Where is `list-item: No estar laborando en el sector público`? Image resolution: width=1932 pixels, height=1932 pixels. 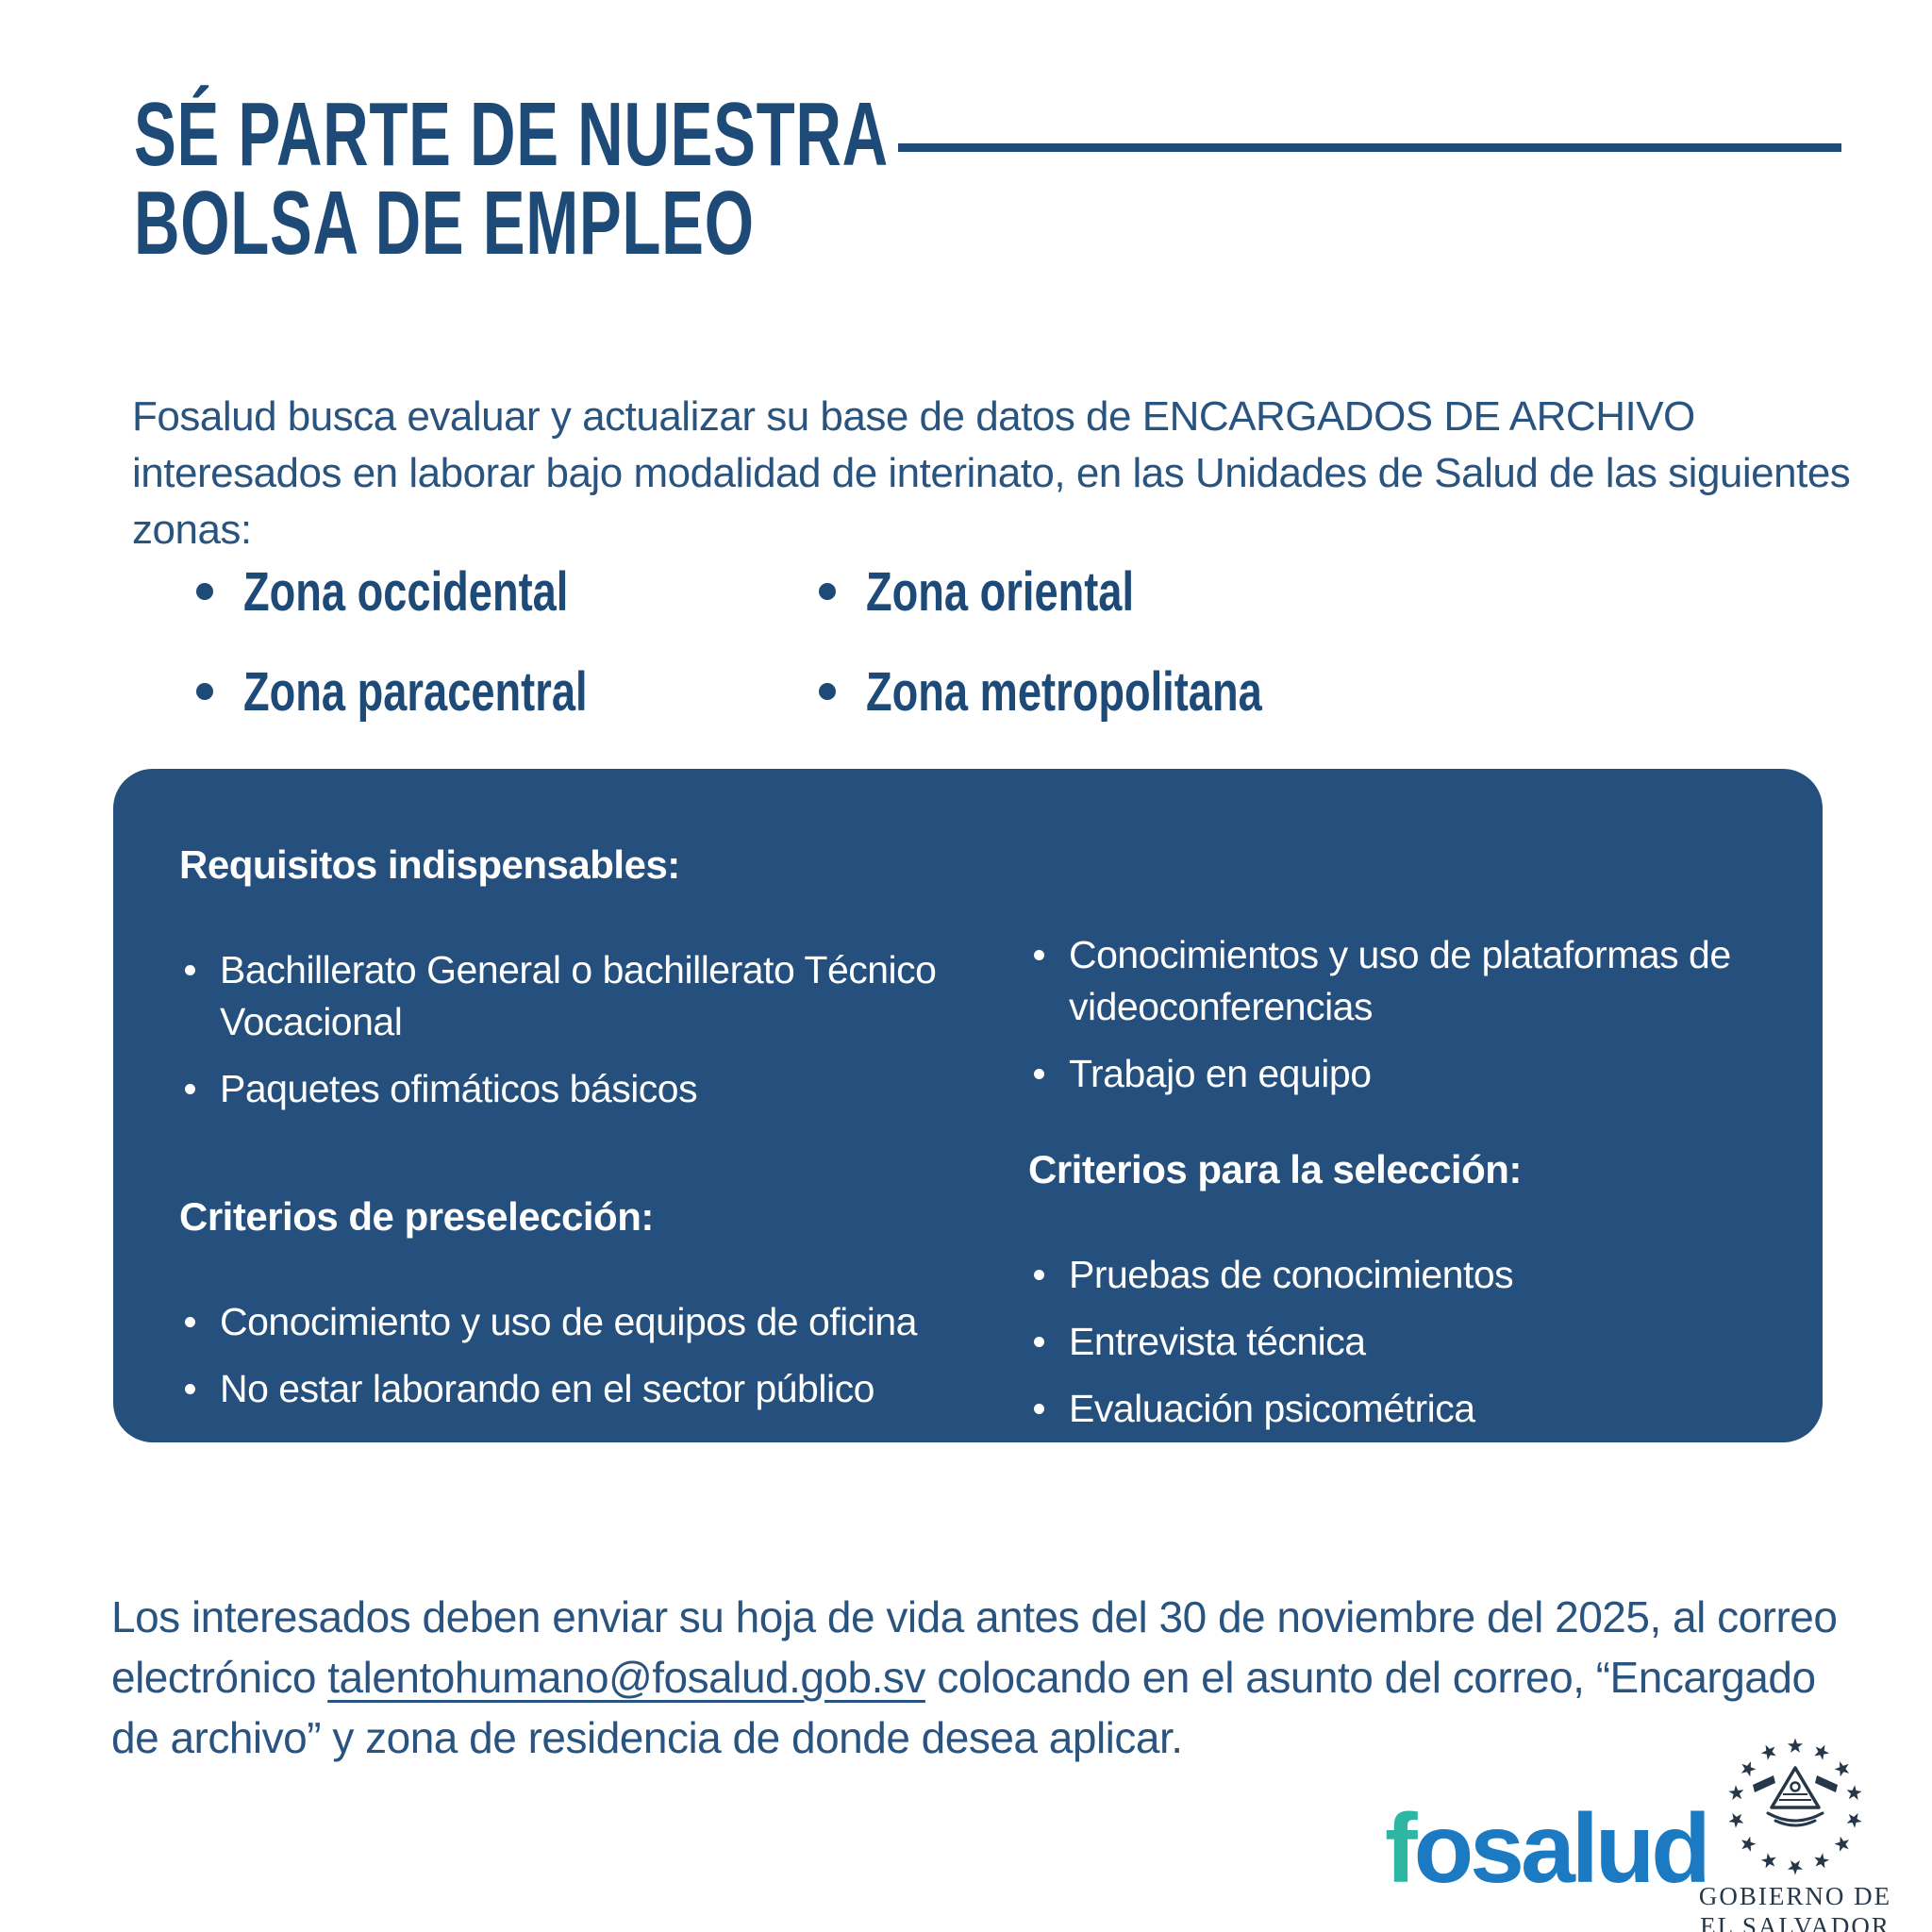 list-item: No estar laborando en el sector público is located at coordinates (576, 1389).